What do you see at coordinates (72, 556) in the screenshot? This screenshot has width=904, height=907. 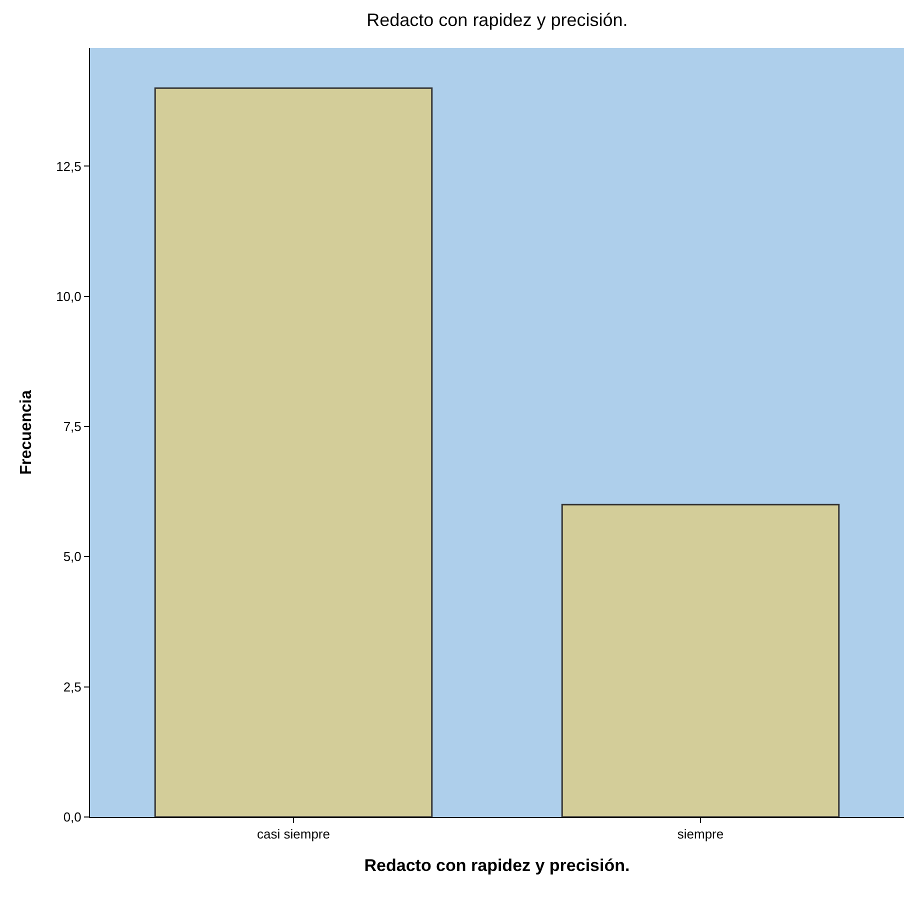 I see `y-tick-label: 5,0` at bounding box center [72, 556].